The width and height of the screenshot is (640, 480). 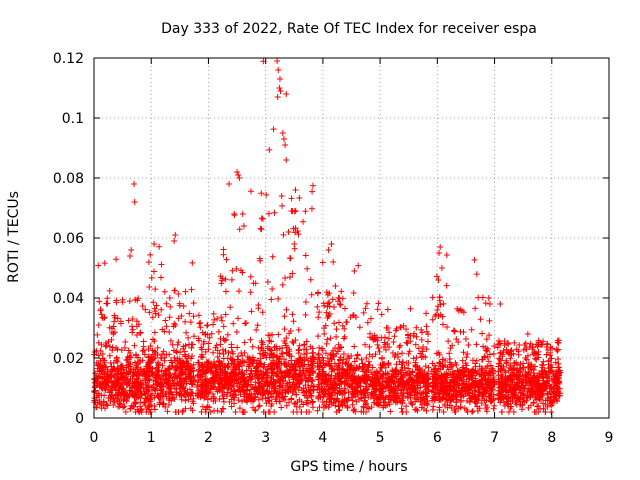 What do you see at coordinates (14, 237) in the screenshot?
I see `y-axis-label: ROTI / TECUs` at bounding box center [14, 237].